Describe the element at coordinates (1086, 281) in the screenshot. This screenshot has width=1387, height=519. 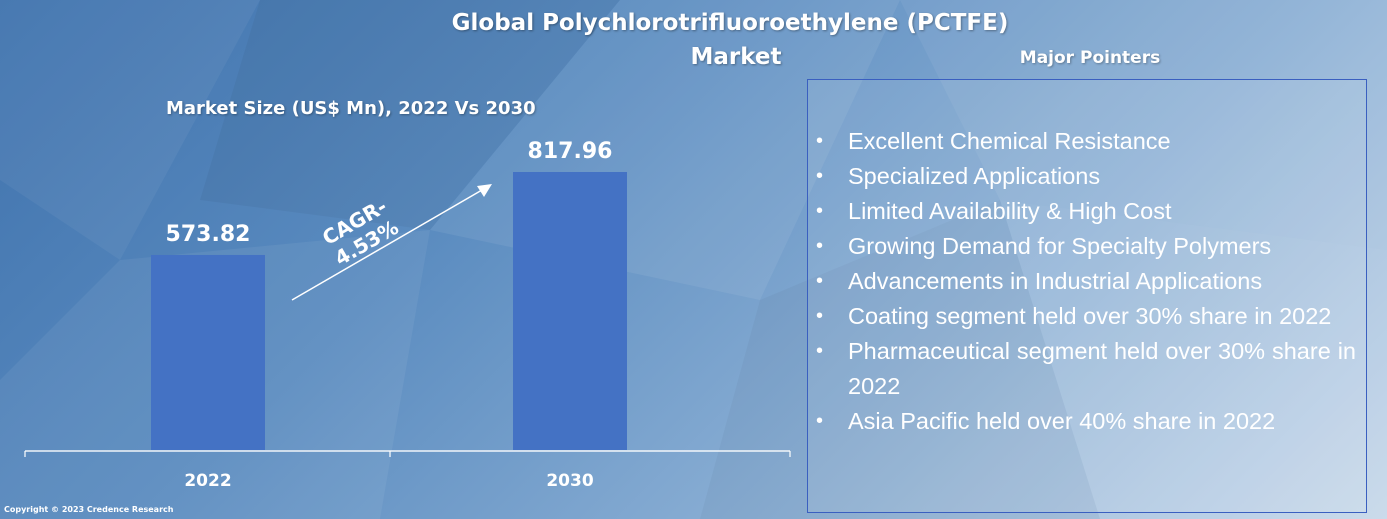
I see `pointer-item: Advancements in Industrial Applications` at that location.